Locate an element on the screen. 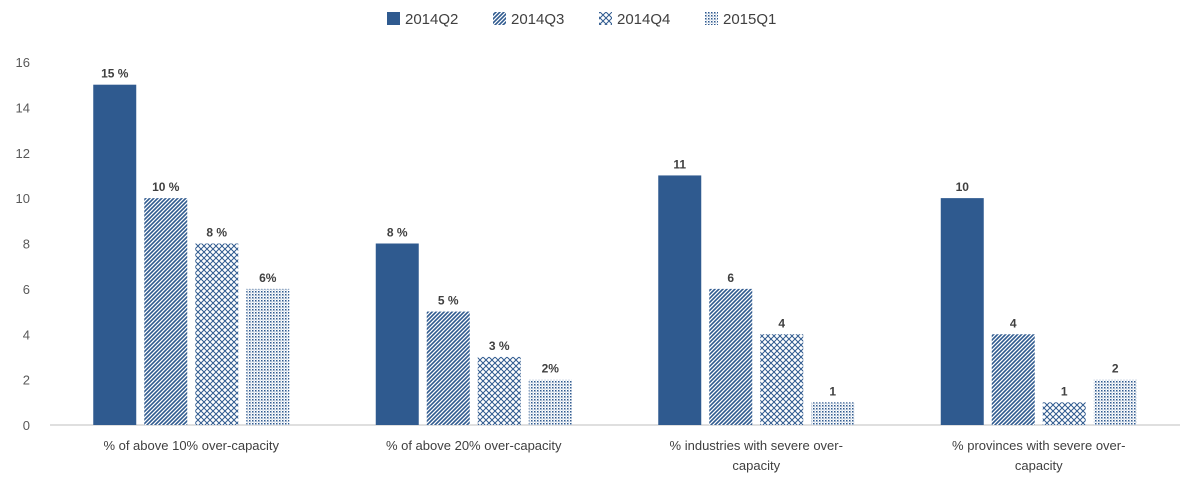 Image resolution: width=1194 pixels, height=489 pixels. y-tick-label: 6 is located at coordinates (26, 289).